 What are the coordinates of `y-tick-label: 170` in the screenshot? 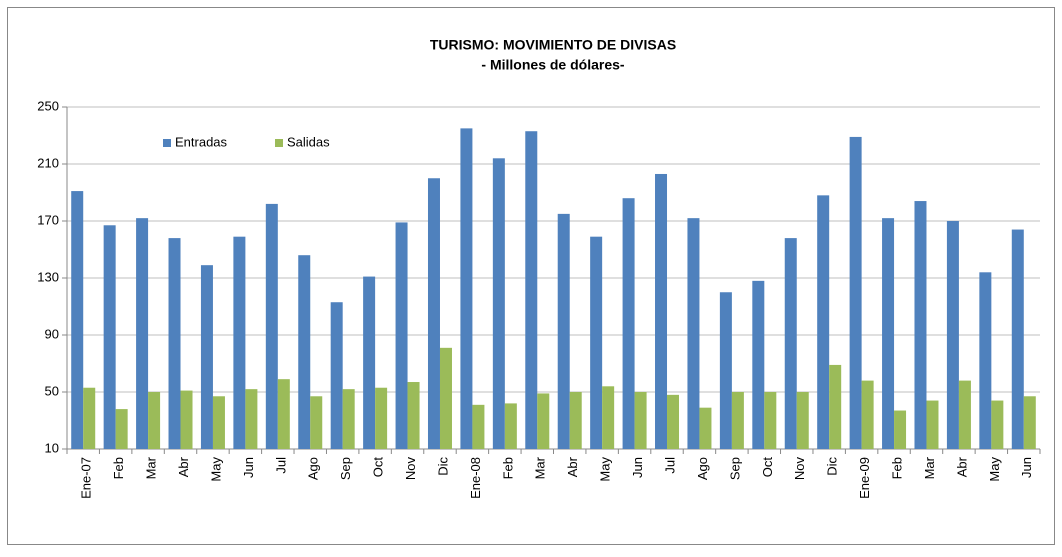 It's located at (48, 219).